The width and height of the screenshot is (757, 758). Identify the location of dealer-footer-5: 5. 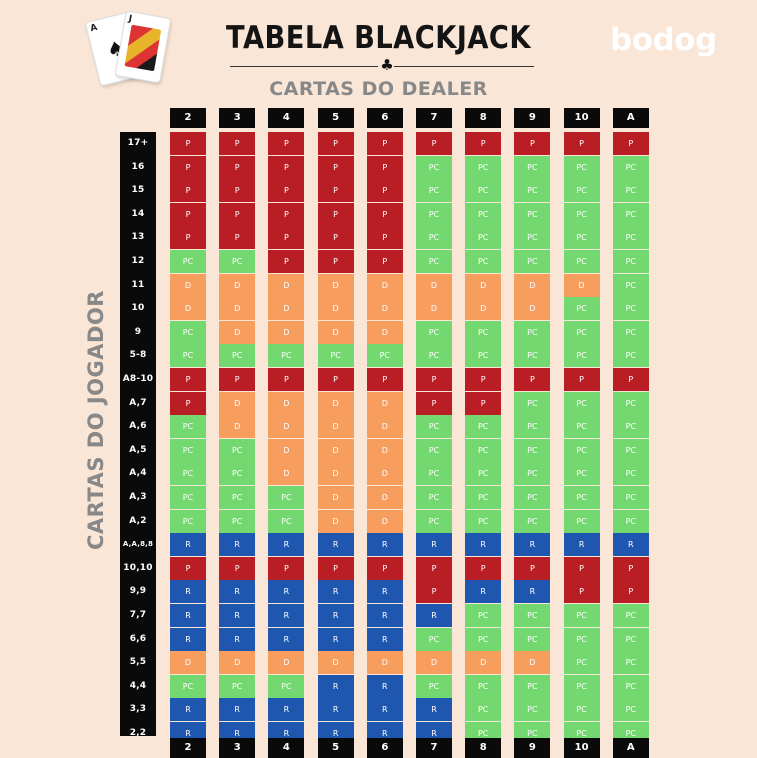
(335, 748).